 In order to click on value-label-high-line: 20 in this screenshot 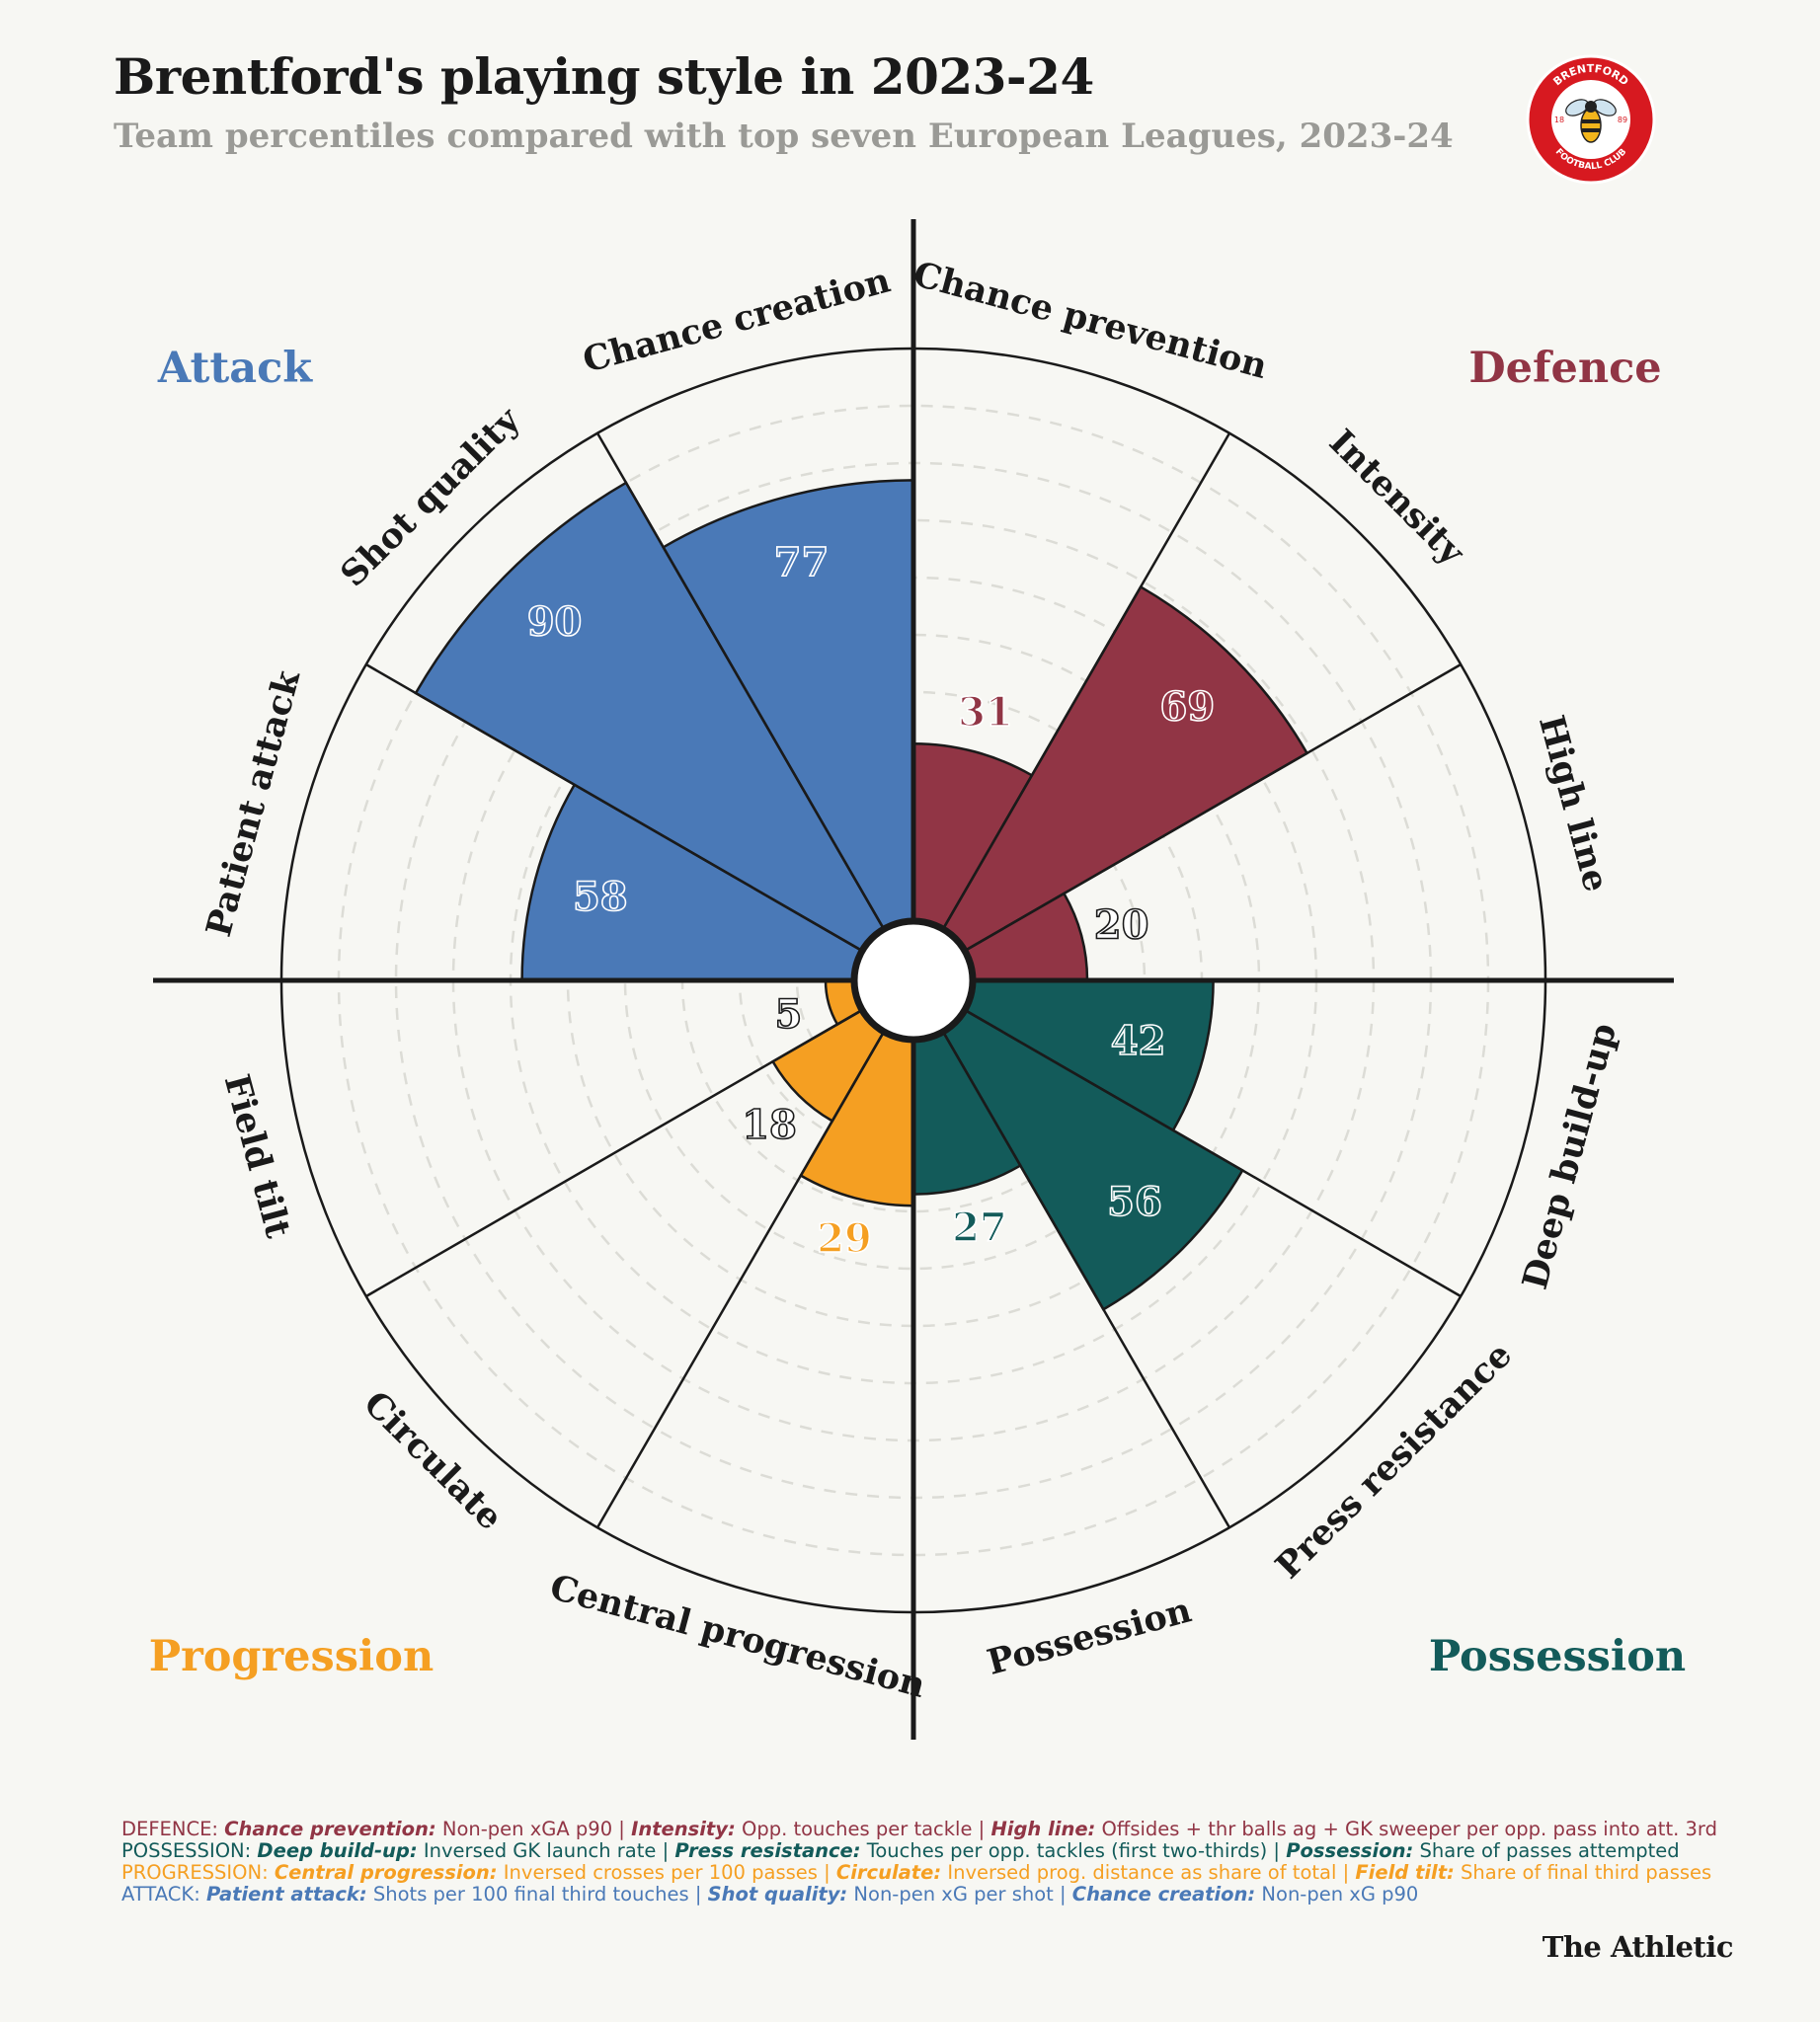, I will do `click(1121, 925)`.